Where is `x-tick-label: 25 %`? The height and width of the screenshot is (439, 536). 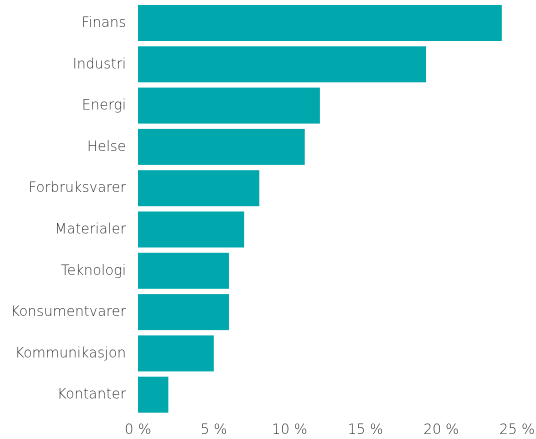 x-tick-label: 25 % is located at coordinates (517, 430).